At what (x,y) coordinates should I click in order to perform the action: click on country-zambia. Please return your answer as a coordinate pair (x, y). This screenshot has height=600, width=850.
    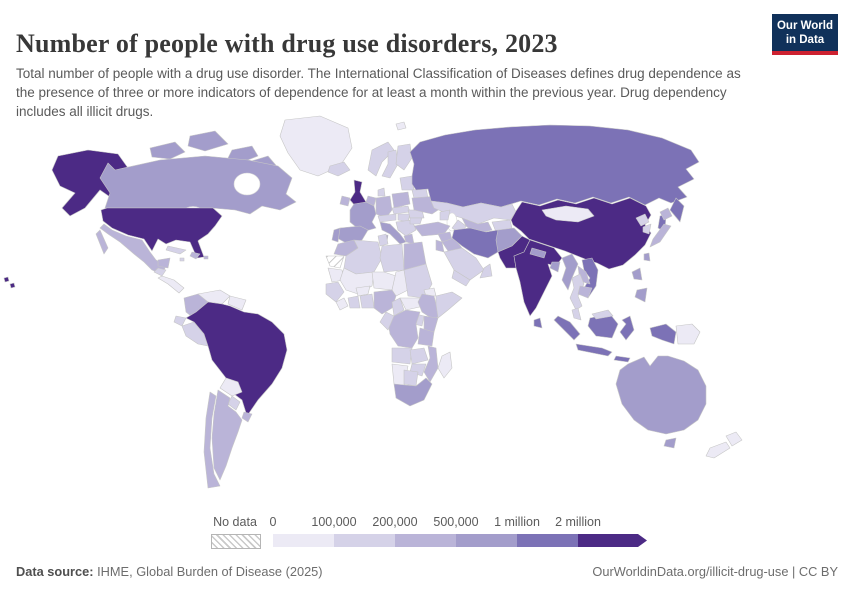
    Looking at the image, I should click on (419, 356).